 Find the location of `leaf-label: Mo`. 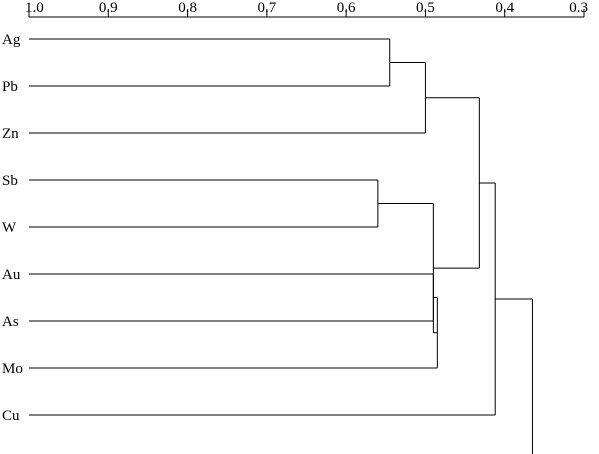

leaf-label: Mo is located at coordinates (12, 369).